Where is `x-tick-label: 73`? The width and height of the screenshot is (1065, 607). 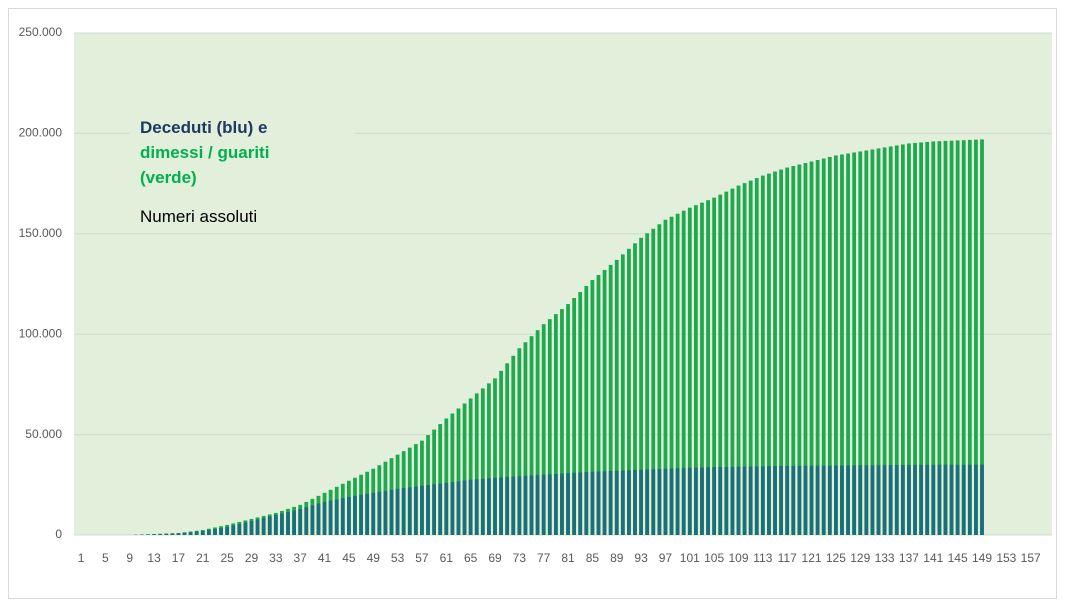
x-tick-label: 73 is located at coordinates (520, 558).